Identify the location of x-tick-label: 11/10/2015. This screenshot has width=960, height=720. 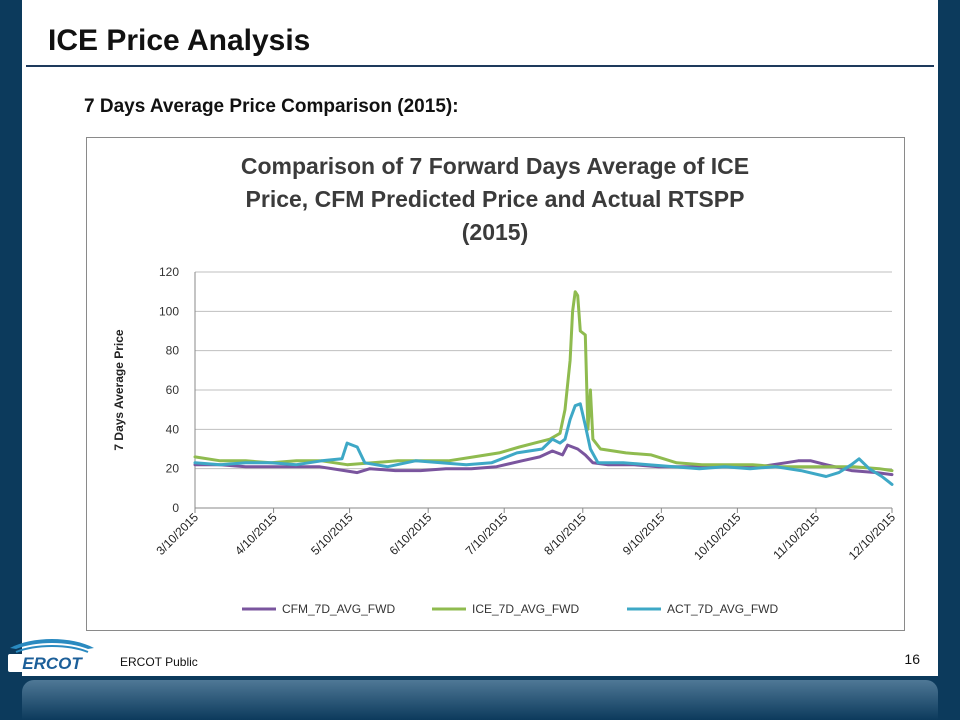
(796, 536).